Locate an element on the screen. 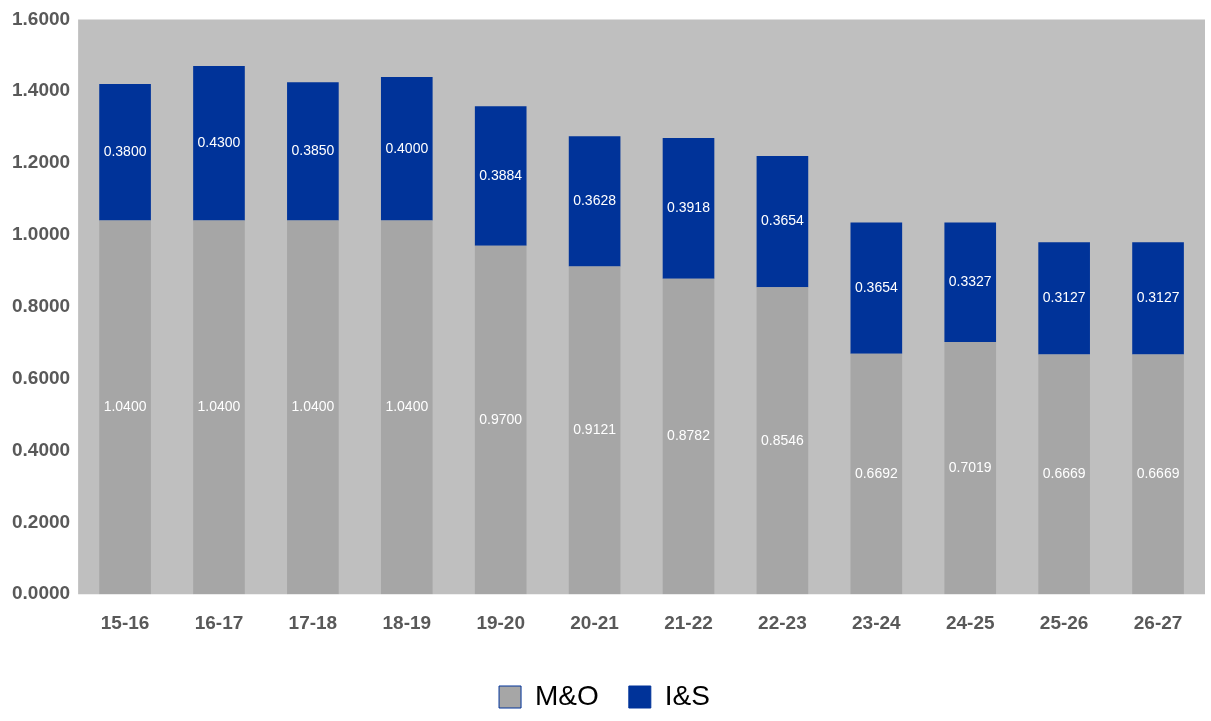 Image resolution: width=1211 pixels, height=721 pixels. x-tick-label: 18-19 is located at coordinates (407, 622).